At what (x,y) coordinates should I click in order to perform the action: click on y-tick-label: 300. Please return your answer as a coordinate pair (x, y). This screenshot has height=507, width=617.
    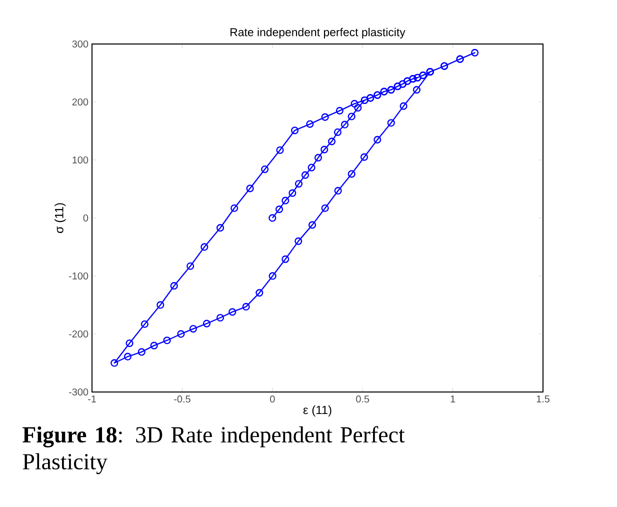
    Looking at the image, I should click on (80, 44).